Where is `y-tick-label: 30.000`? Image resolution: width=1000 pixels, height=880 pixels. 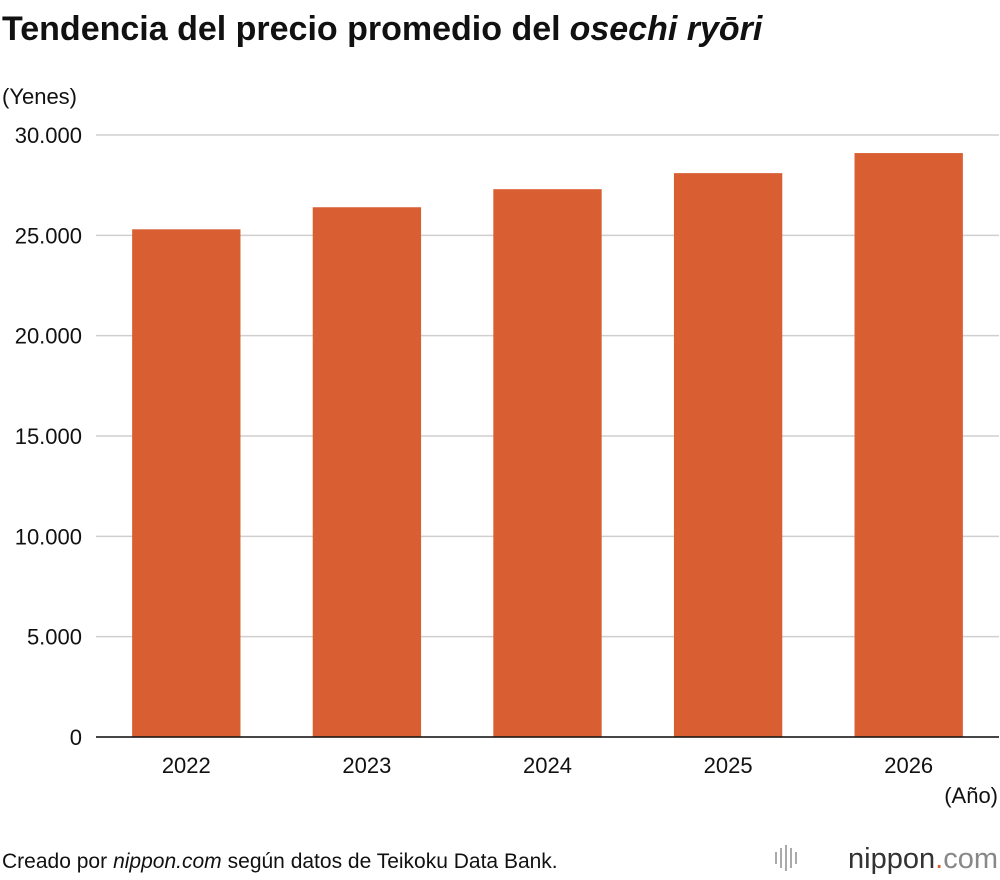 y-tick-label: 30.000 is located at coordinates (48, 135).